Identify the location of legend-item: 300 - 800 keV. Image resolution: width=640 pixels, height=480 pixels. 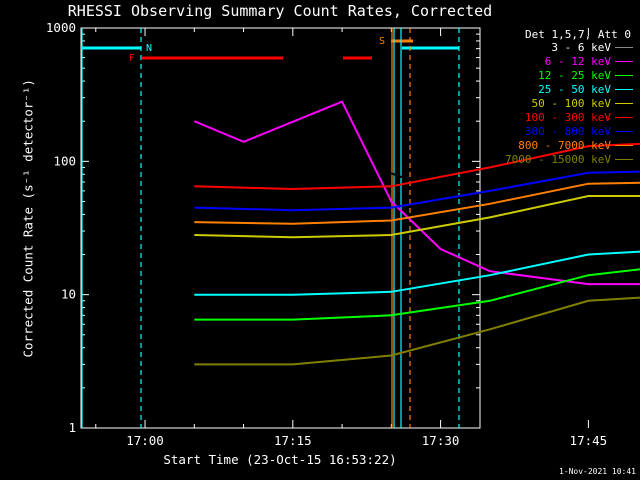
(559, 131).